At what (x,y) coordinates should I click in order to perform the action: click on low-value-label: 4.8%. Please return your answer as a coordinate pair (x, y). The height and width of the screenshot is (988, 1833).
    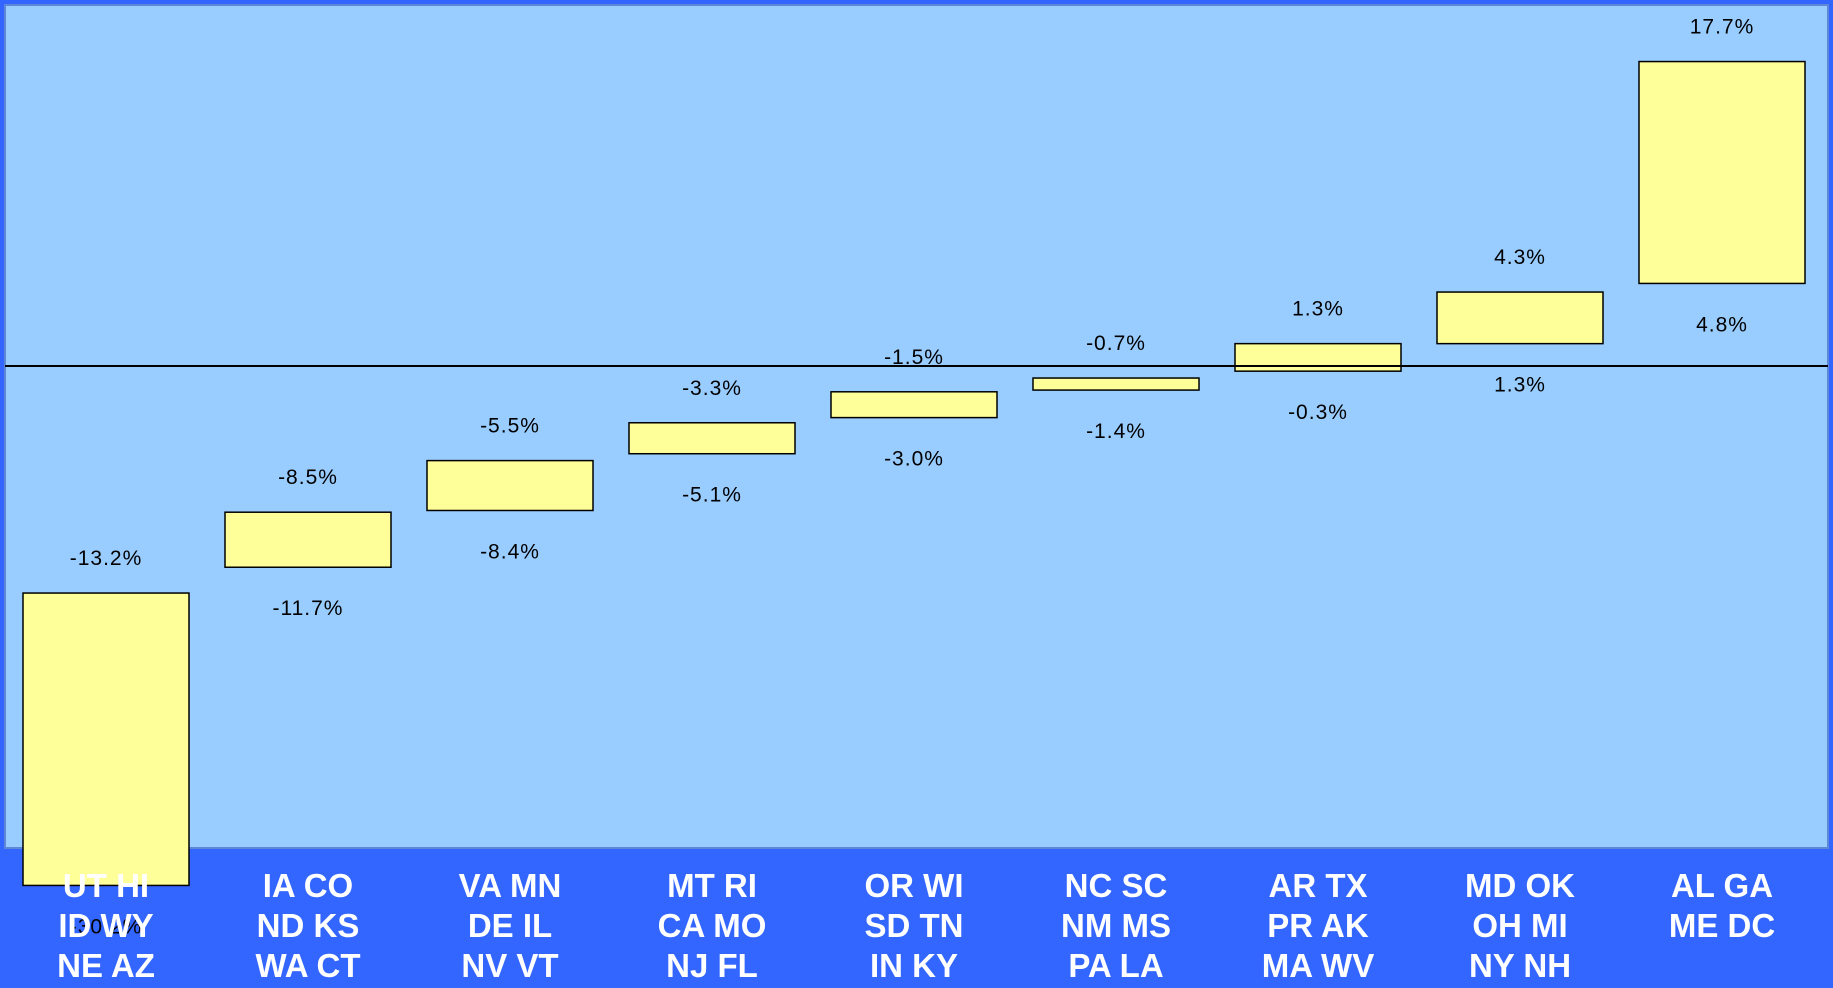
    Looking at the image, I should click on (1722, 324).